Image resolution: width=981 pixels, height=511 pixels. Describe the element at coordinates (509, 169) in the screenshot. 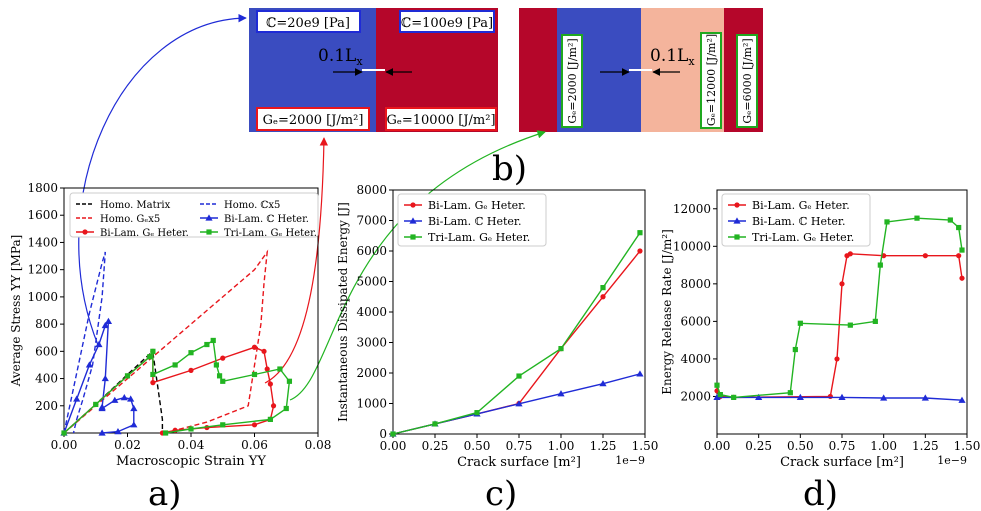

I see `panel-label-b: b)` at that location.